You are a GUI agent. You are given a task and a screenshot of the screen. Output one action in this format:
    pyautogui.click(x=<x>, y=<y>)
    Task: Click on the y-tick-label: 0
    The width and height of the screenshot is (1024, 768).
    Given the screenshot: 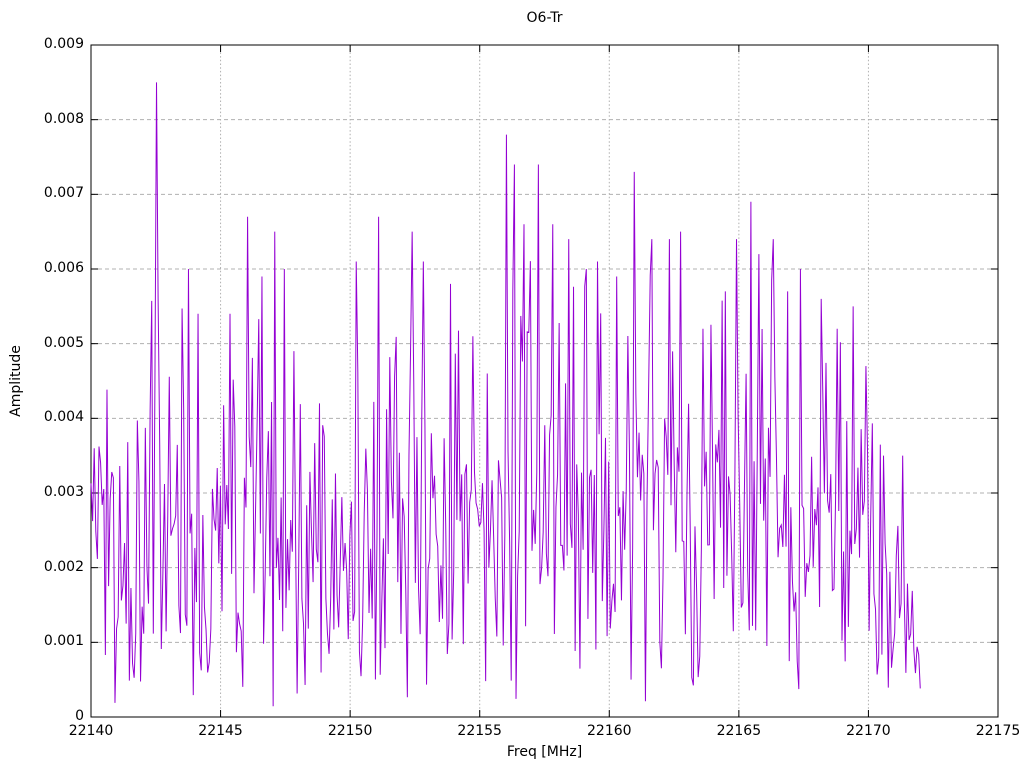 What is the action you would take?
    pyautogui.click(x=79, y=716)
    